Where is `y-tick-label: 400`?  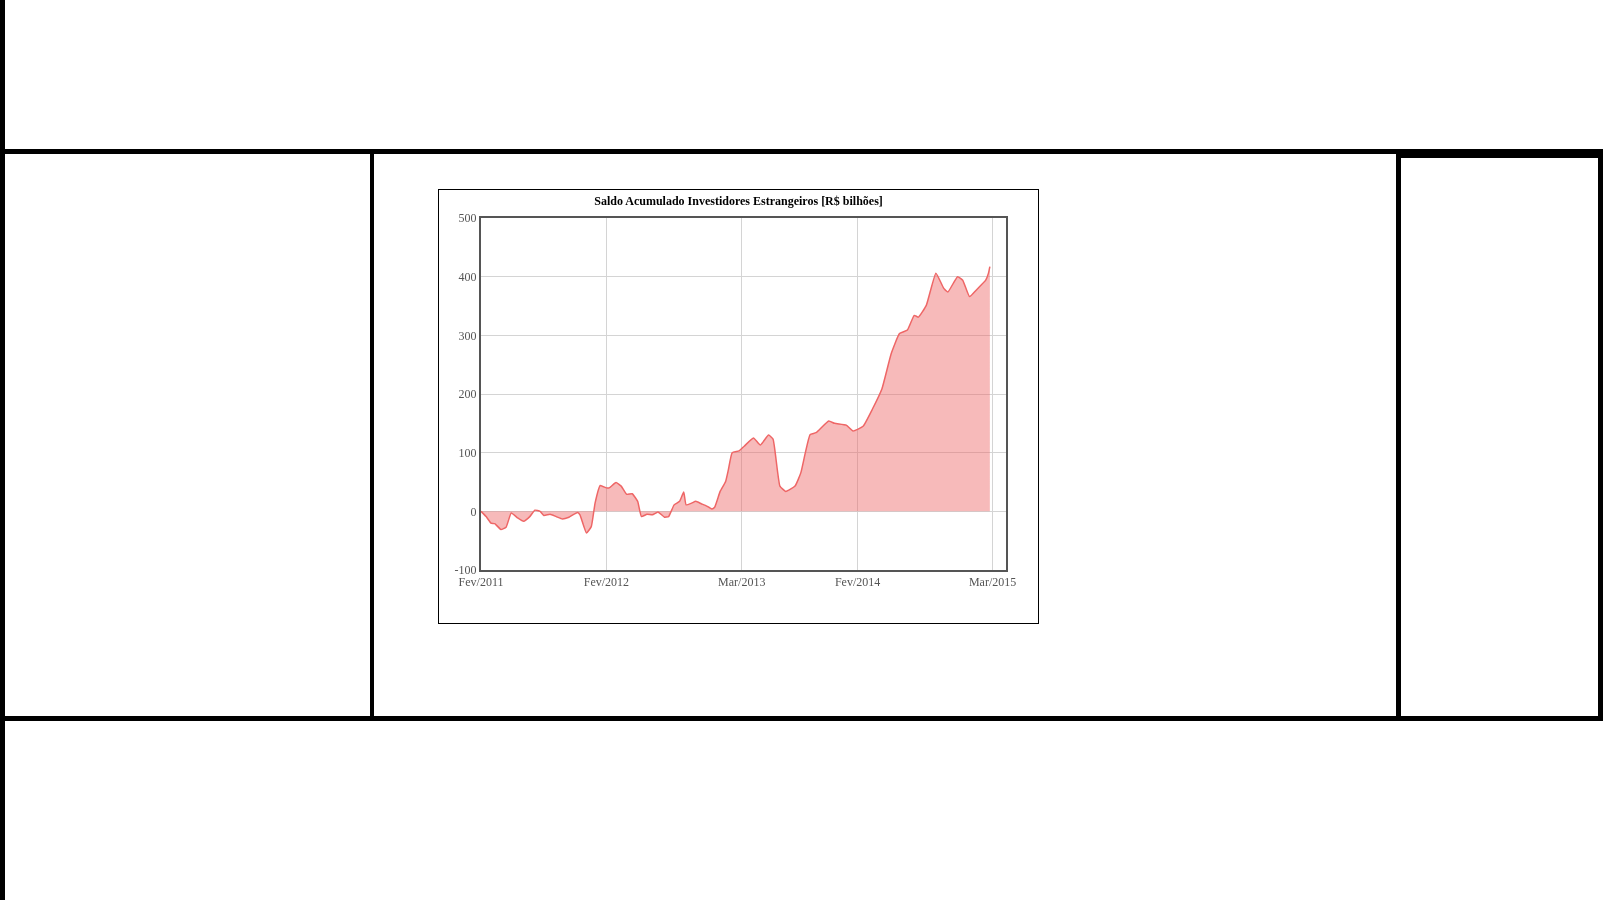
y-tick-label: 400 is located at coordinates (467, 276).